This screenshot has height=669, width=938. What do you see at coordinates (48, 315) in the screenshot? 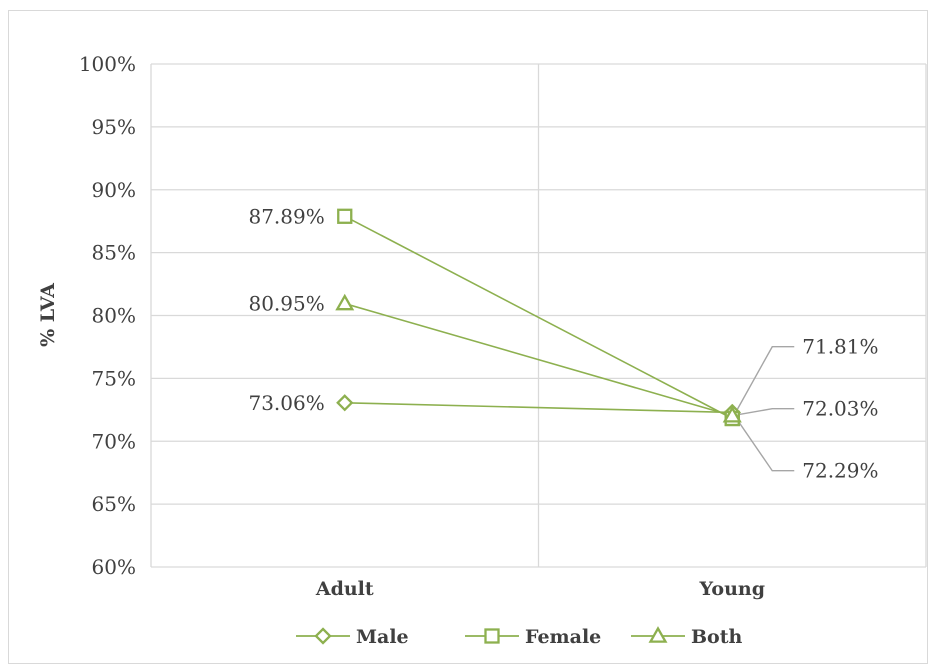
I see `y-axis-title: % LVA` at bounding box center [48, 315].